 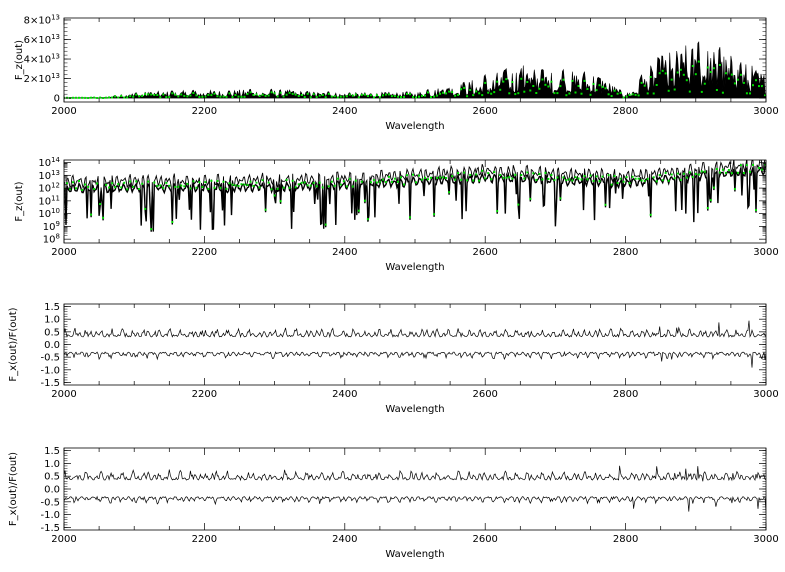 What do you see at coordinates (42, 78) in the screenshot?
I see `y-tick-label: 2×10¹³` at bounding box center [42, 78].